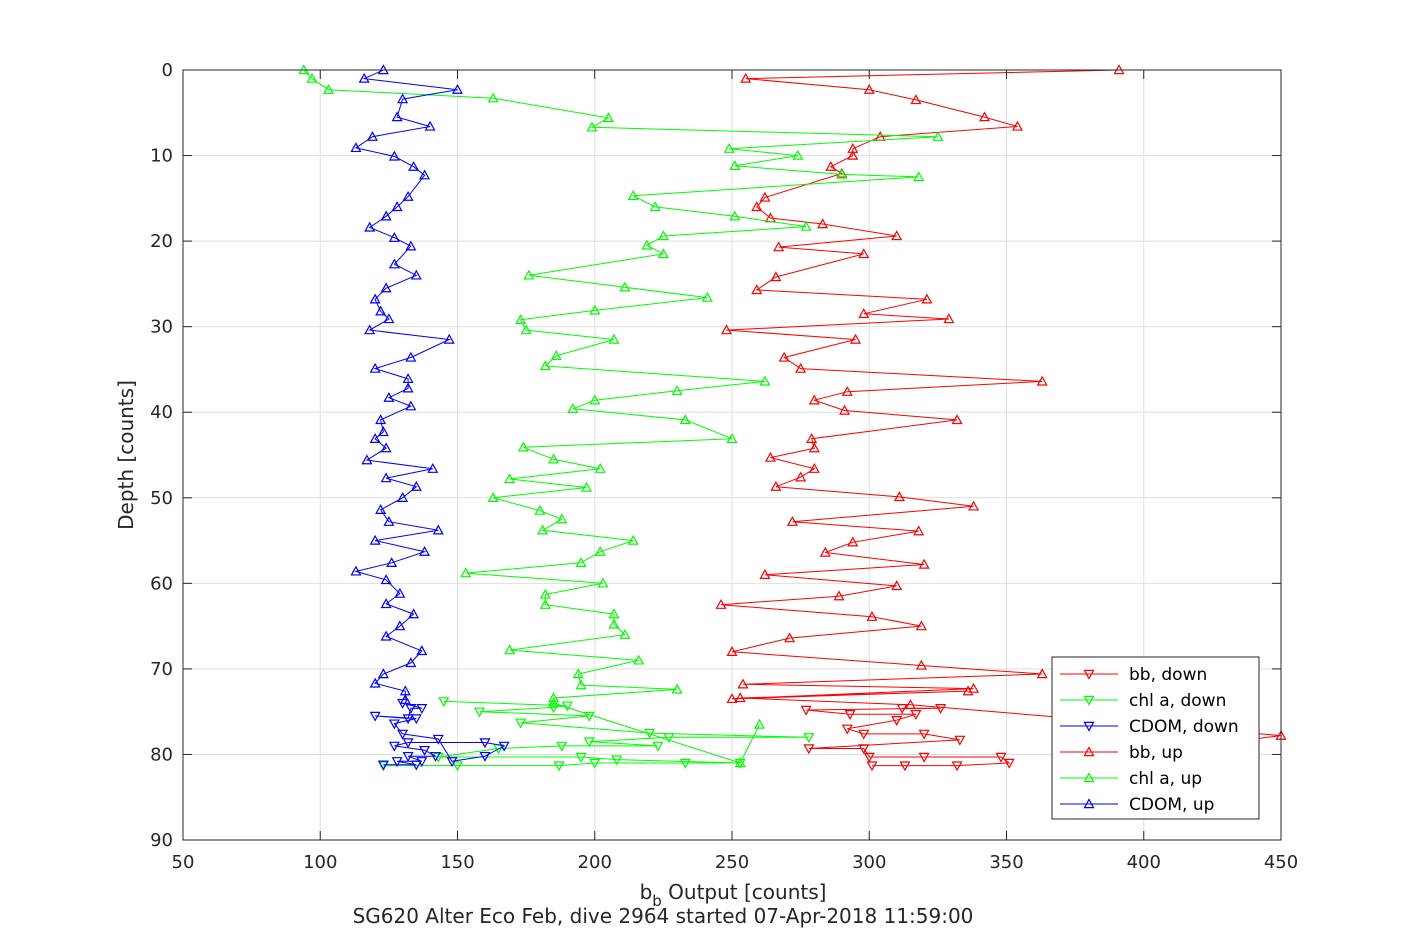 The image size is (1417, 945). I want to click on x-tick-label: 400, so click(1144, 862).